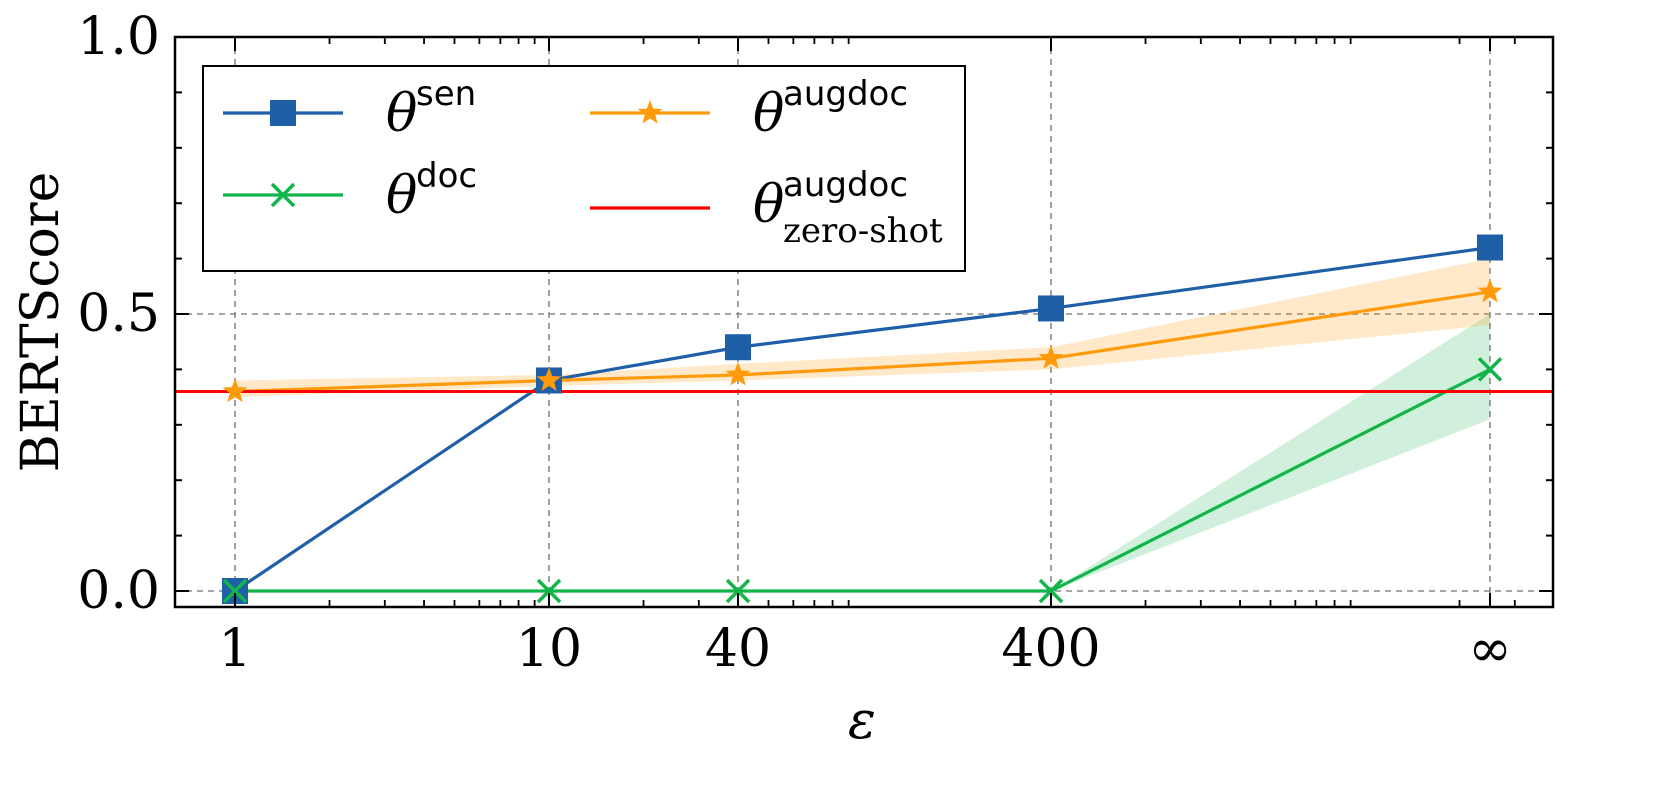 This screenshot has width=1663, height=811. I want to click on y-tick-label: 0.5, so click(118, 314).